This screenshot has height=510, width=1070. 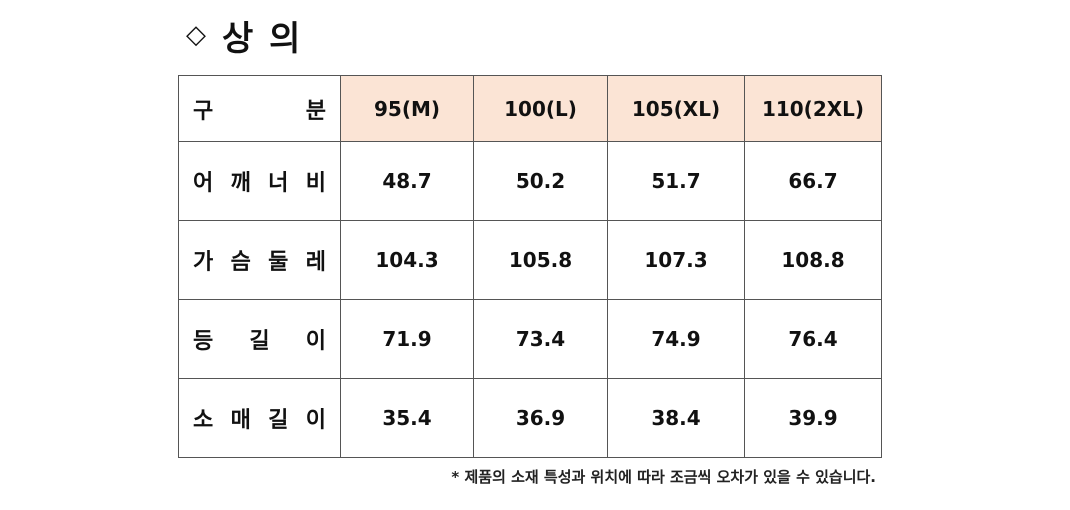 I want to click on cell-value: 105.8, so click(x=540, y=260).